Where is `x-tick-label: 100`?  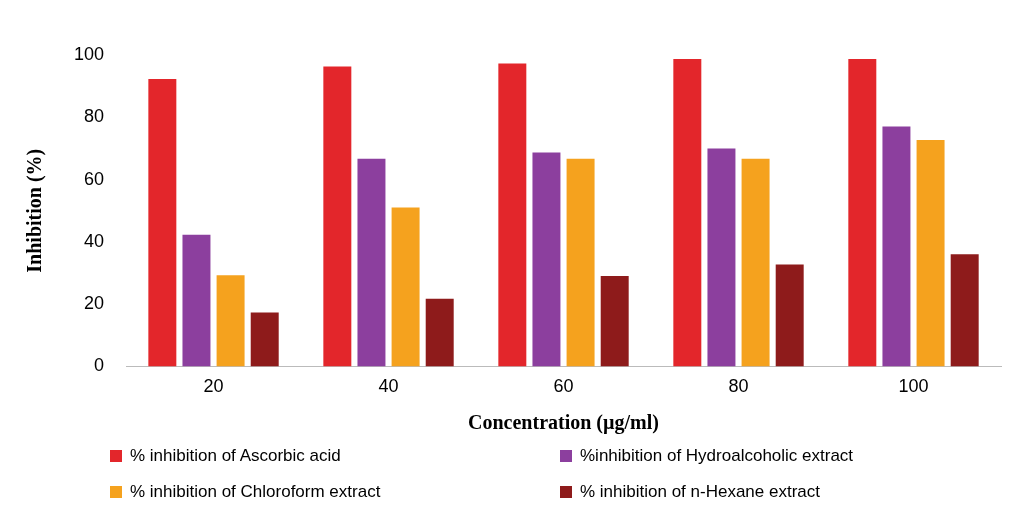
x-tick-label: 100 is located at coordinates (913, 386).